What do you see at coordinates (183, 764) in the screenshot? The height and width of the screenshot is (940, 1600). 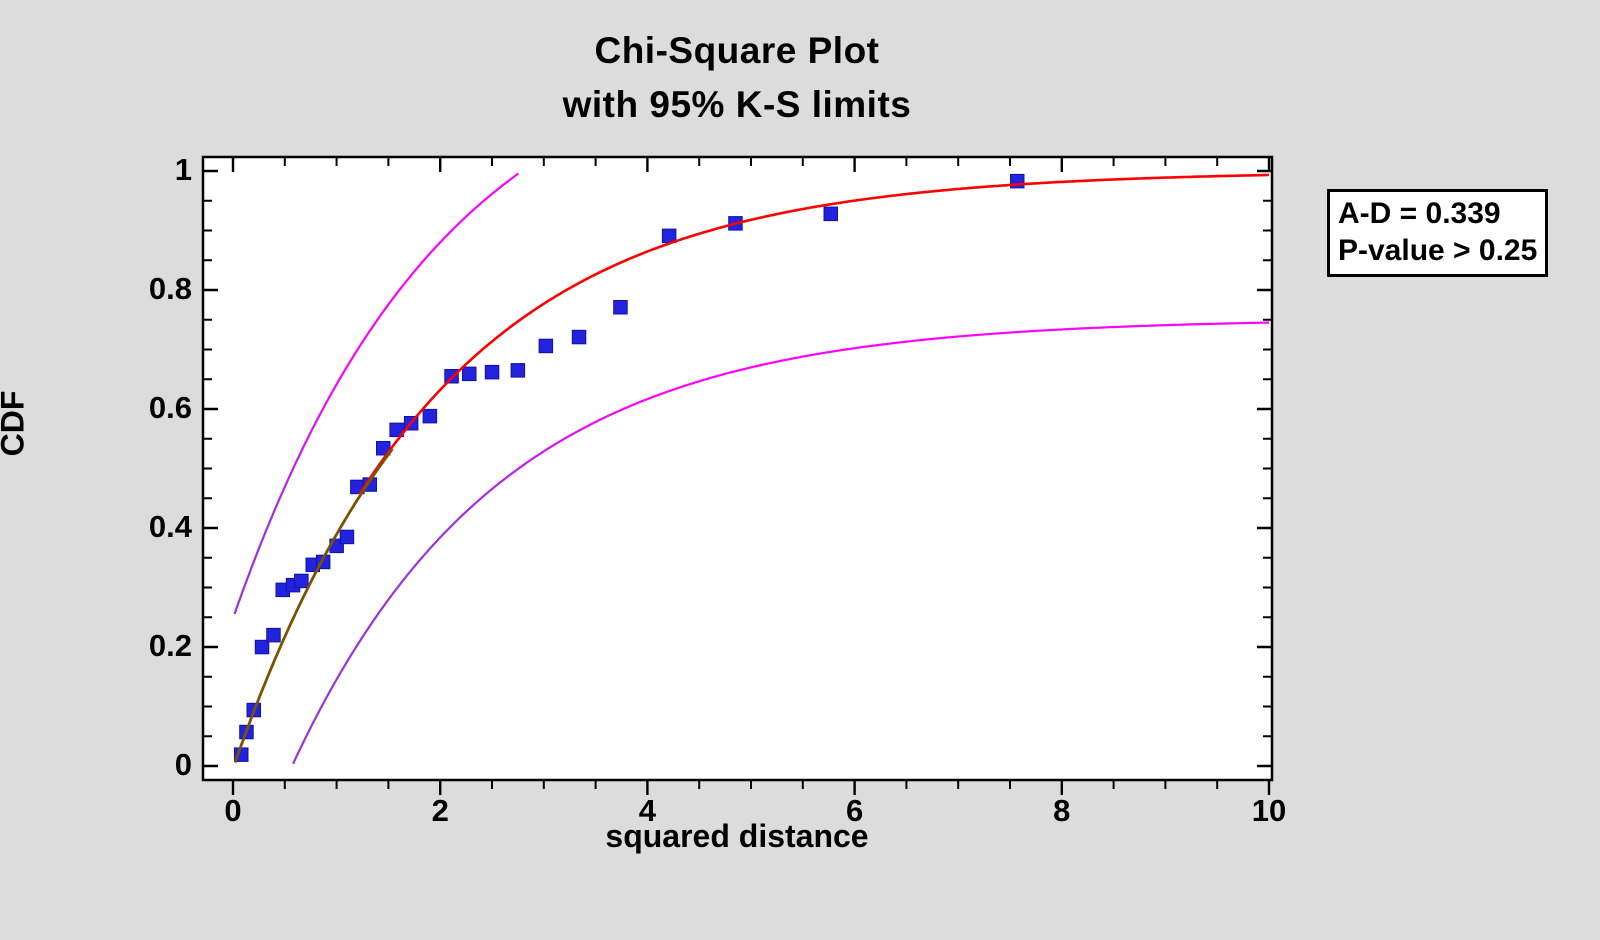 I see `y-tick-label: 0` at bounding box center [183, 764].